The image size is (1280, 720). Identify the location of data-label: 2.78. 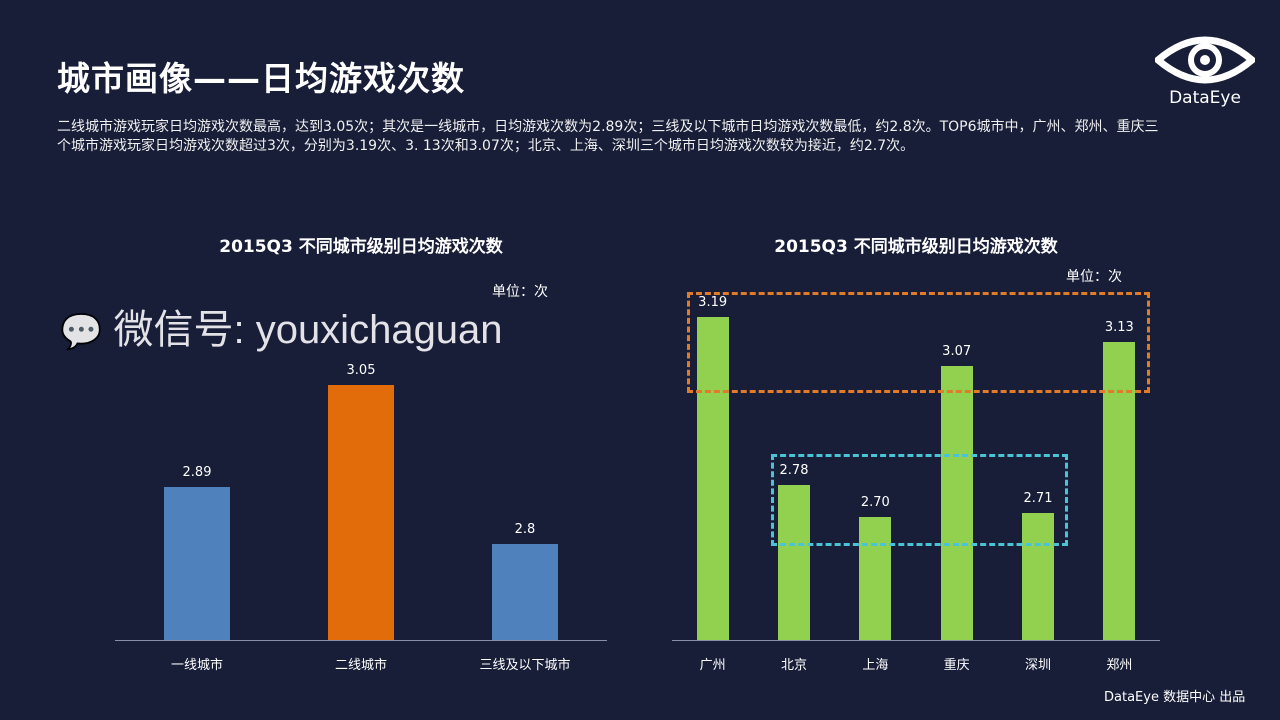
(794, 470).